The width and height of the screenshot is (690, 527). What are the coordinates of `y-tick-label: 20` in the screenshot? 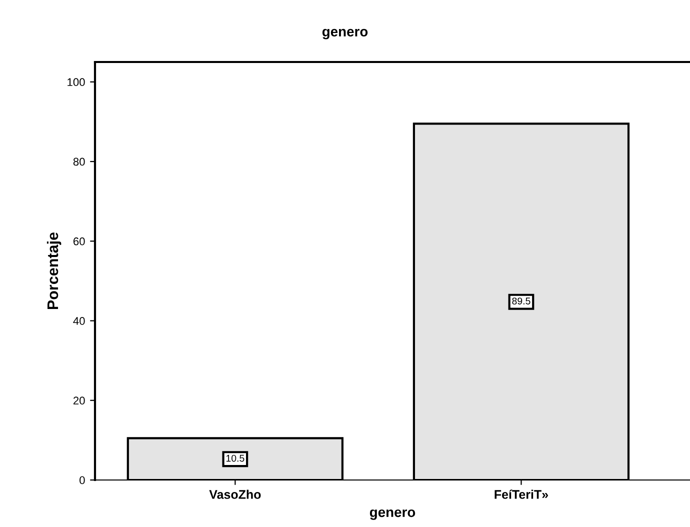 It's located at (79, 400).